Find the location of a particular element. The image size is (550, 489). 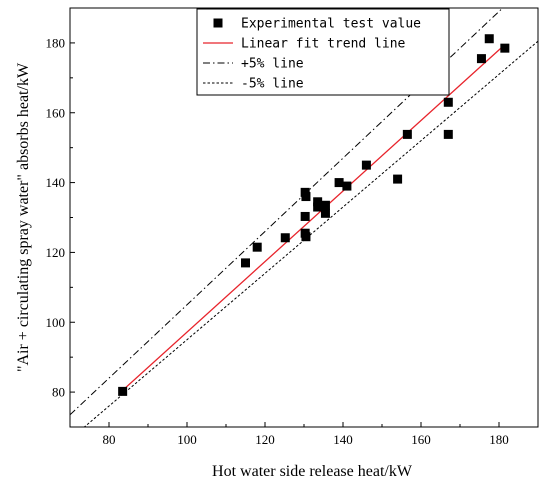

x-tick-label: 180 is located at coordinates (499, 439).